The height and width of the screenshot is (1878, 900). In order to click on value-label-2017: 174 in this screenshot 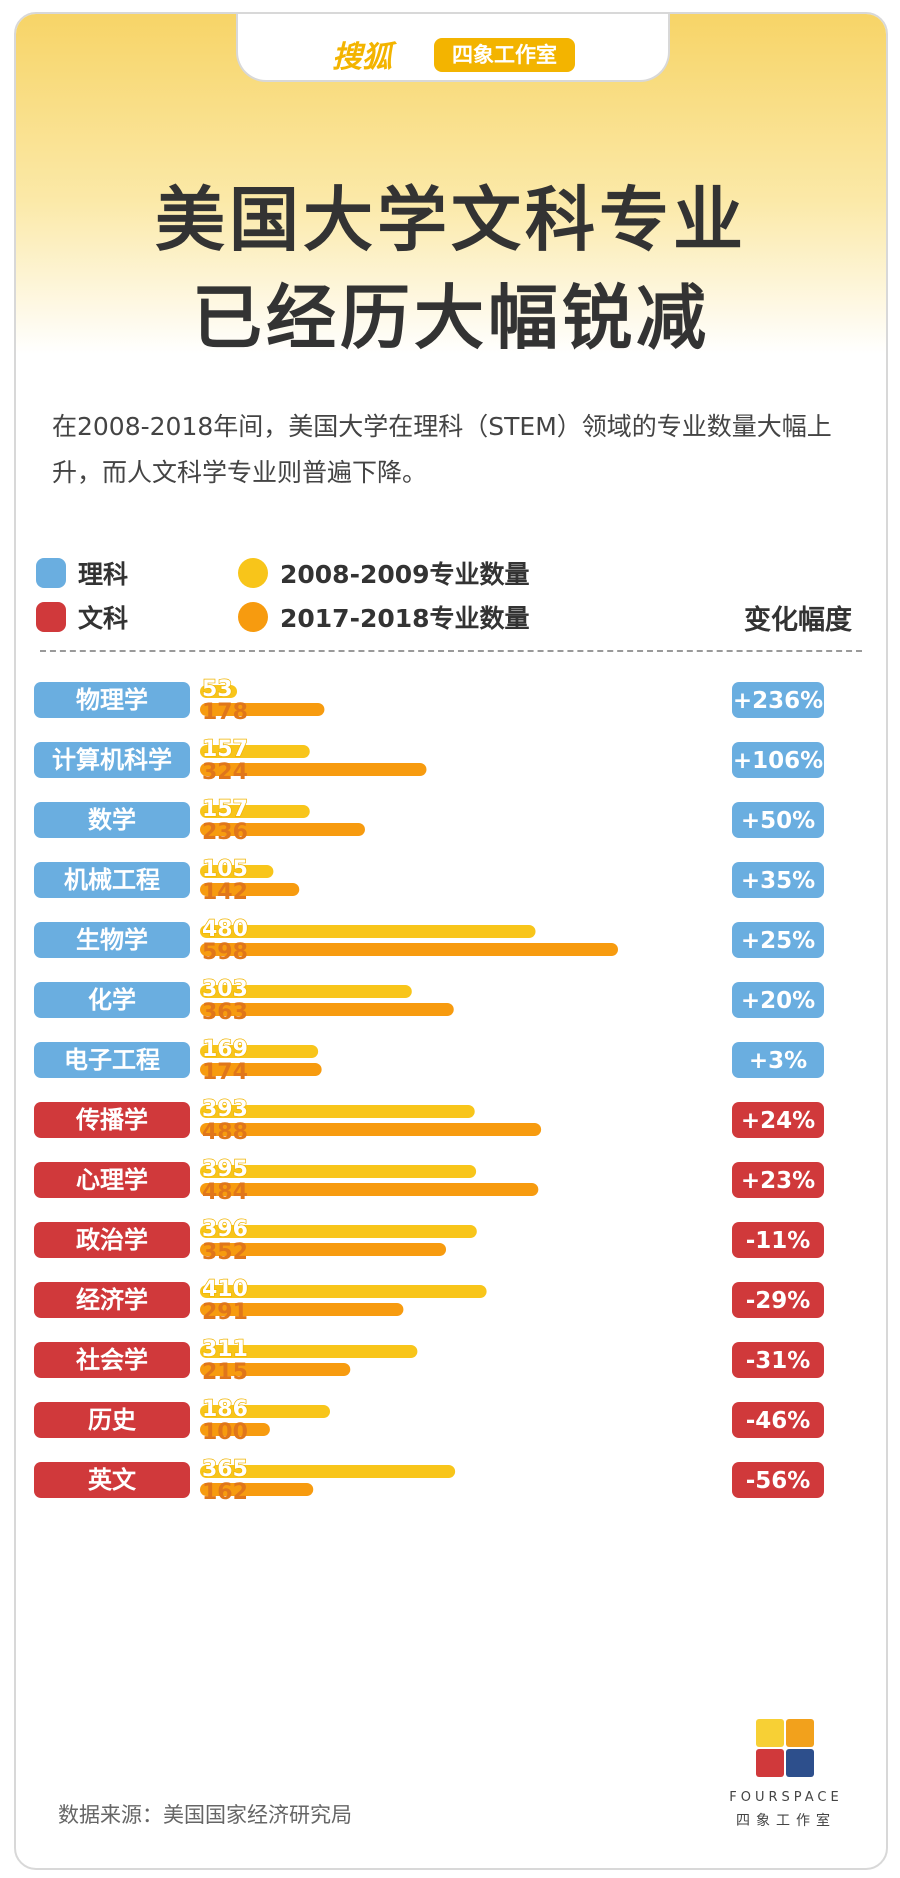, I will do `click(225, 1072)`.